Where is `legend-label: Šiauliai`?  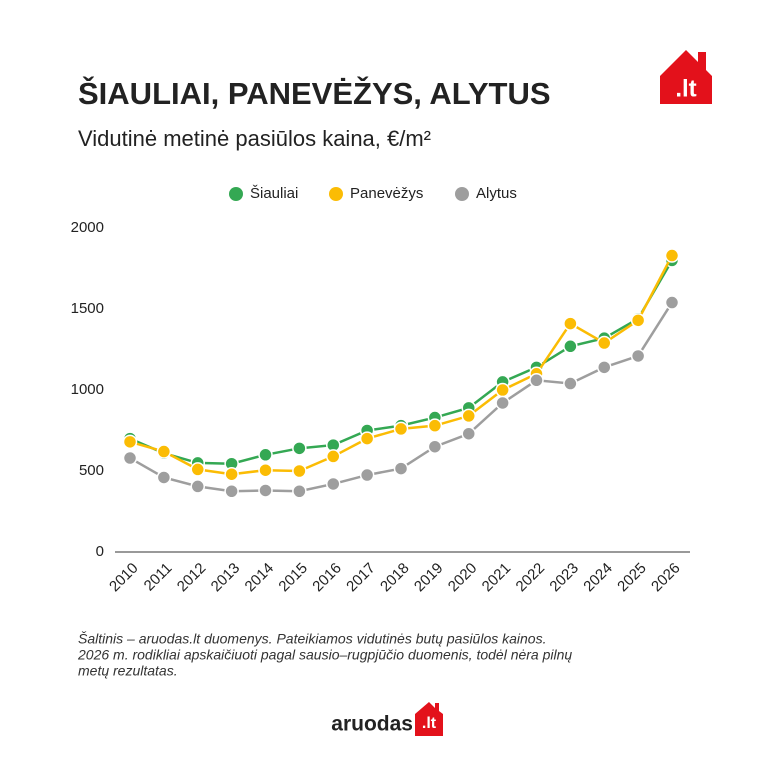 legend-label: Šiauliai is located at coordinates (274, 193).